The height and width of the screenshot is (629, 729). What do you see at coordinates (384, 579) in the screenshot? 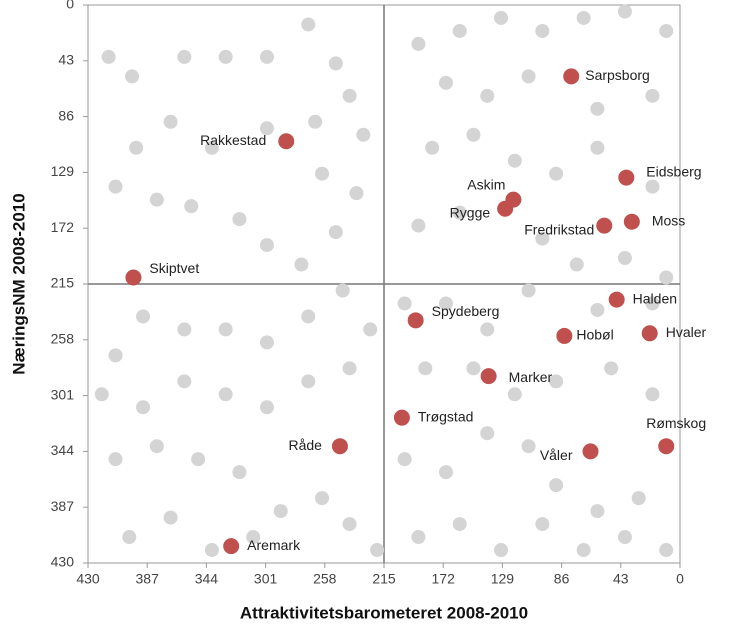
I see `x-tick-label: 215` at bounding box center [384, 579].